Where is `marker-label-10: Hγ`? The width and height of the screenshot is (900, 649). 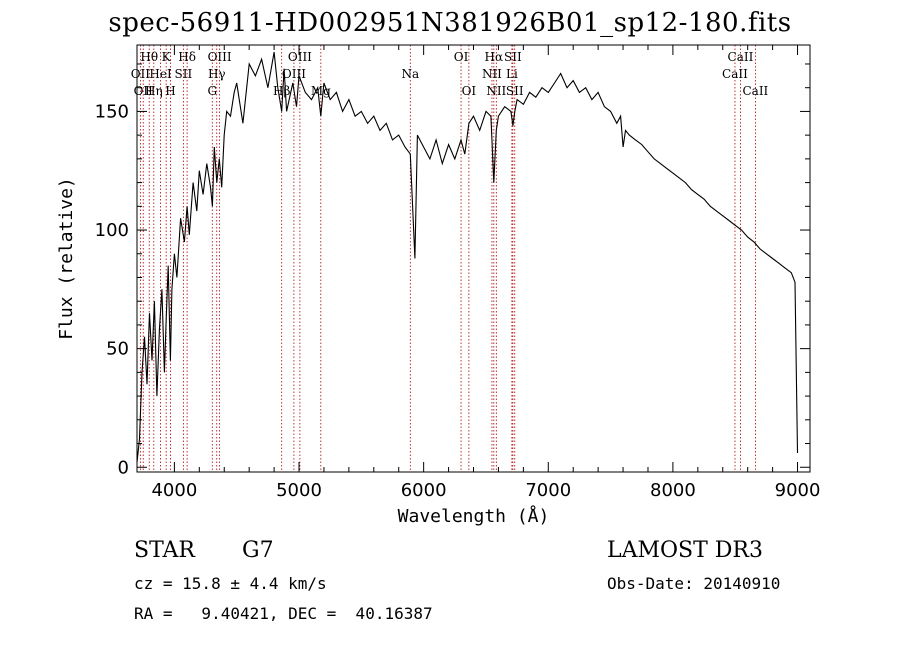 marker-label-10: Hγ is located at coordinates (217, 74).